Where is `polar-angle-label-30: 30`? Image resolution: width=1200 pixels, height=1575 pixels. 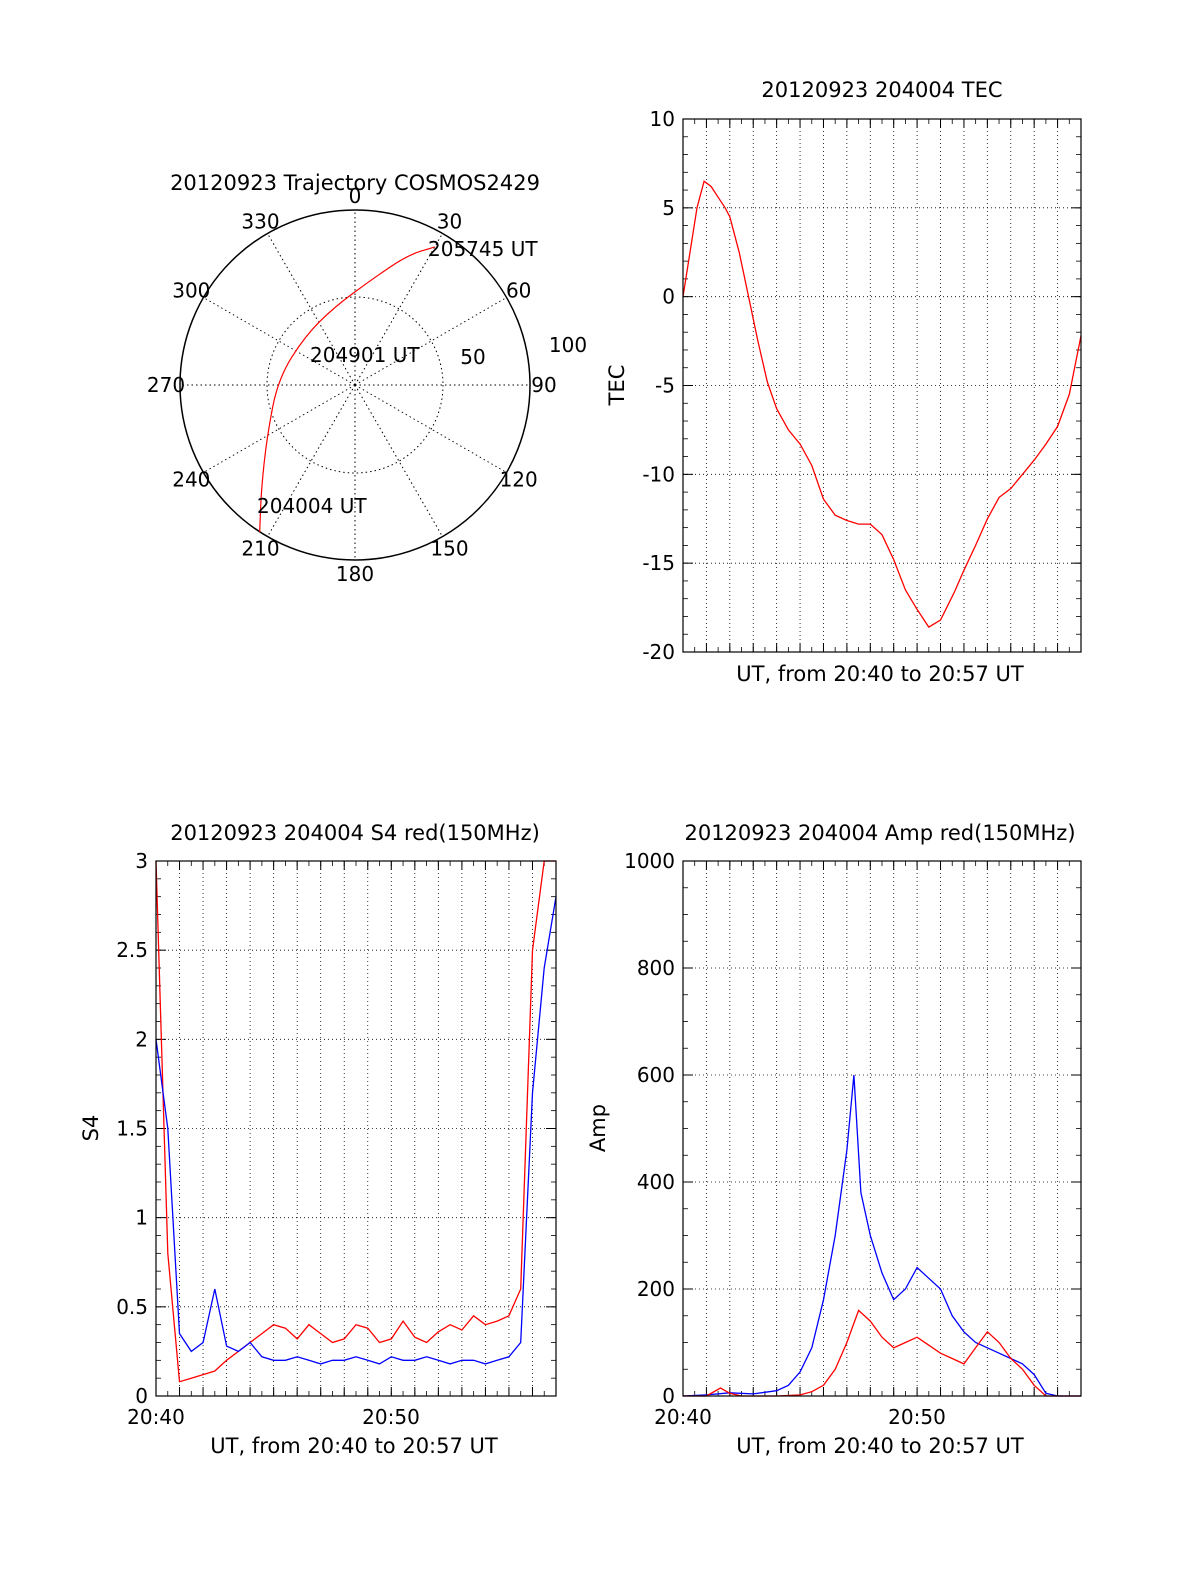 polar-angle-label-30: 30 is located at coordinates (449, 221).